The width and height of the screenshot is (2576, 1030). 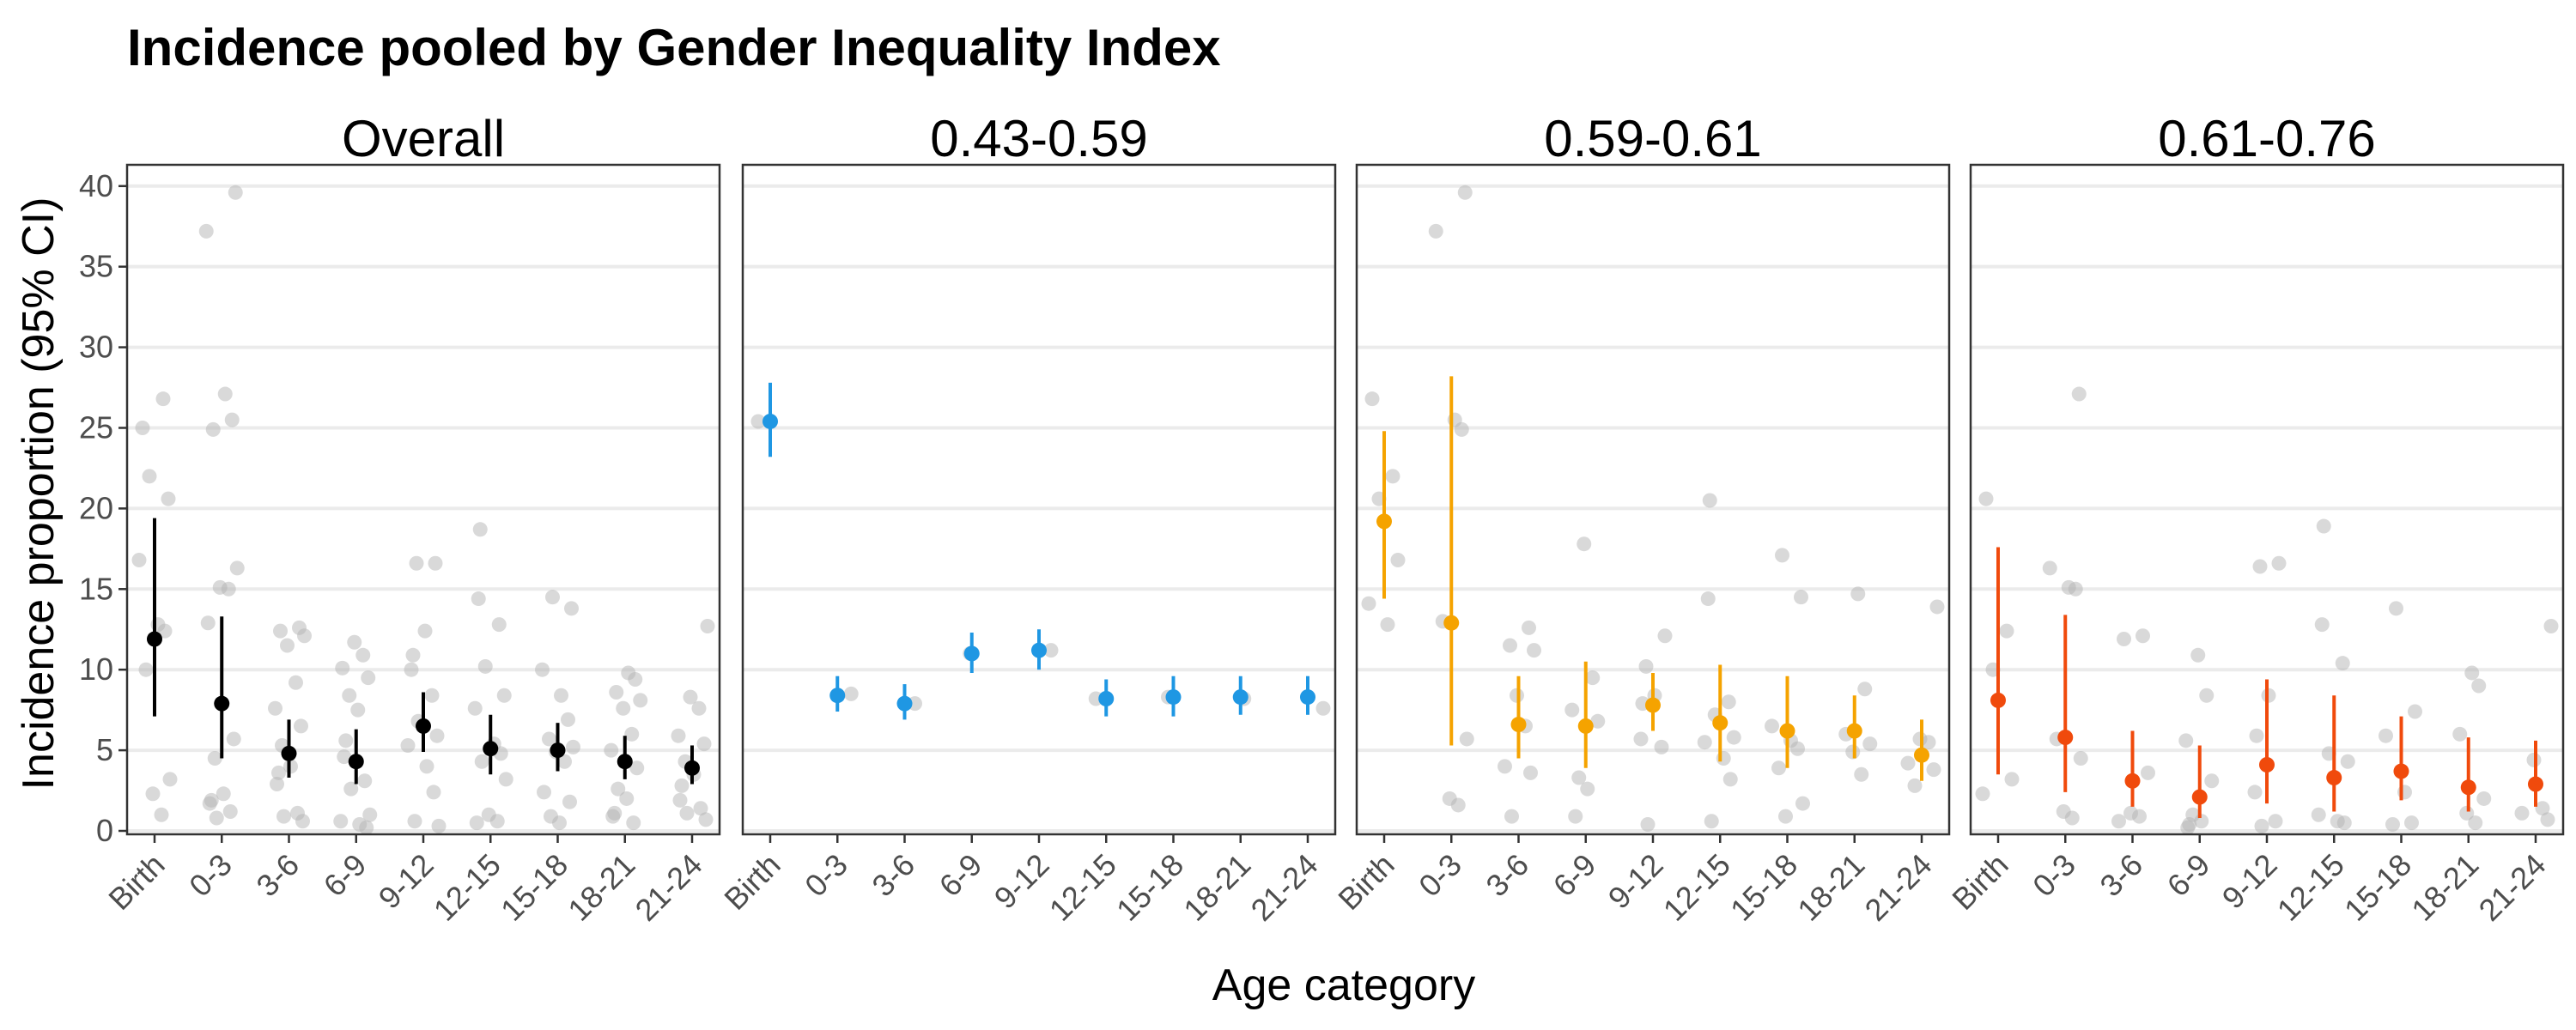 What do you see at coordinates (96, 347) in the screenshot?
I see `y-tick-label: 30` at bounding box center [96, 347].